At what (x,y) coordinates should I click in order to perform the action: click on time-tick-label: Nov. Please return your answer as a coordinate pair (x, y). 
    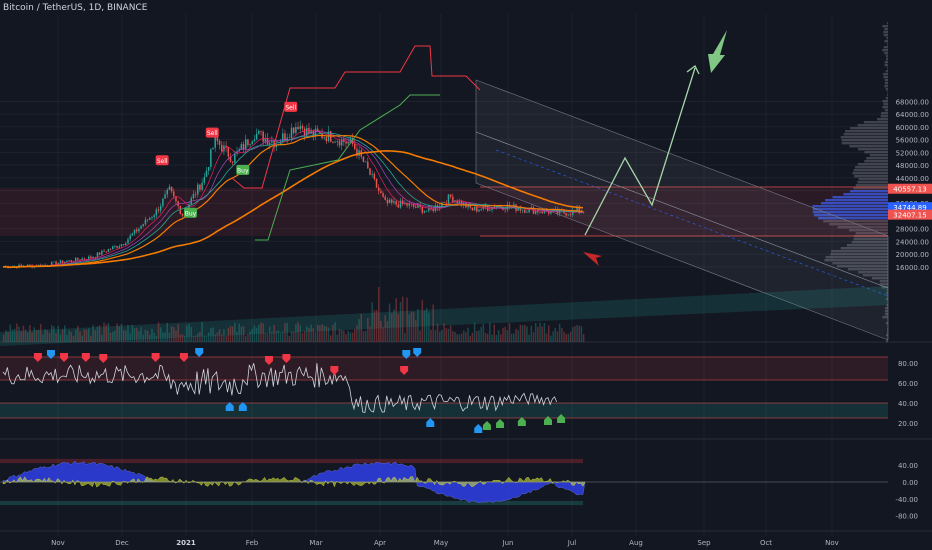
    Looking at the image, I should click on (58, 543).